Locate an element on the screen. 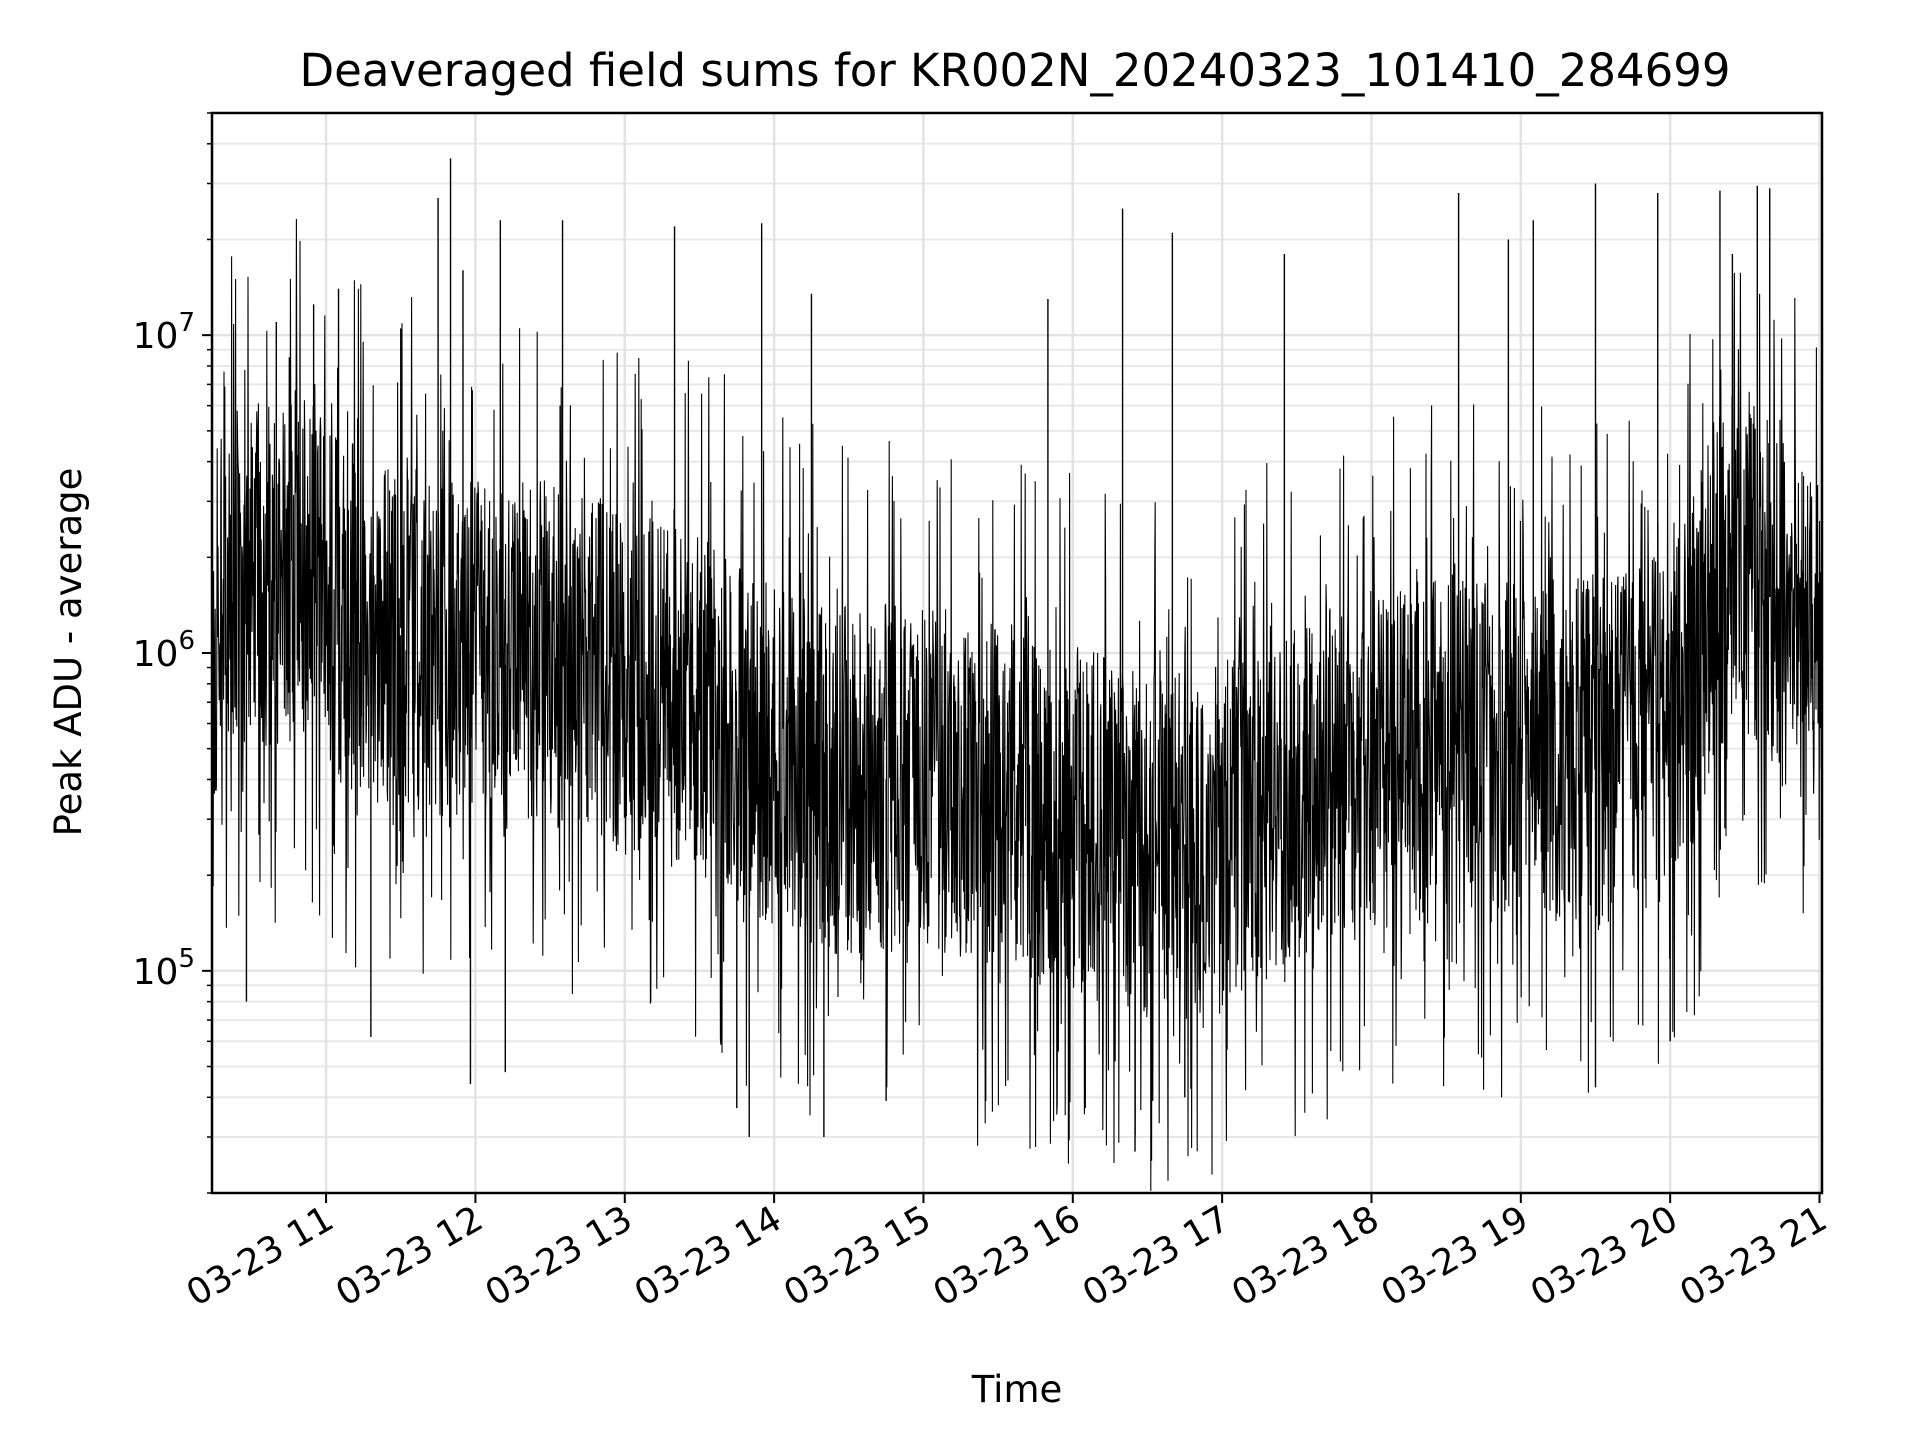  y-axis-label: Peak ADU - average is located at coordinates (68, 652).